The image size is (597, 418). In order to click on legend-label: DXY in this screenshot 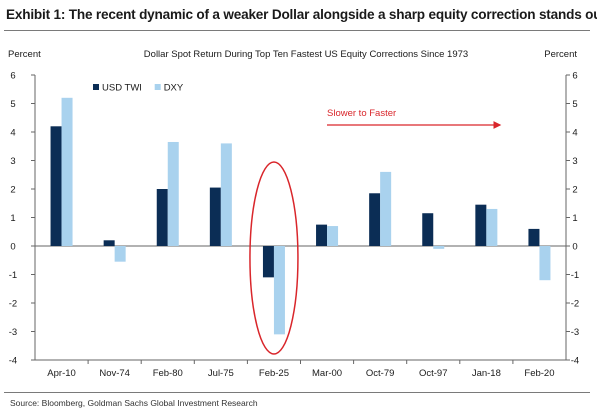, I will do `click(174, 88)`.